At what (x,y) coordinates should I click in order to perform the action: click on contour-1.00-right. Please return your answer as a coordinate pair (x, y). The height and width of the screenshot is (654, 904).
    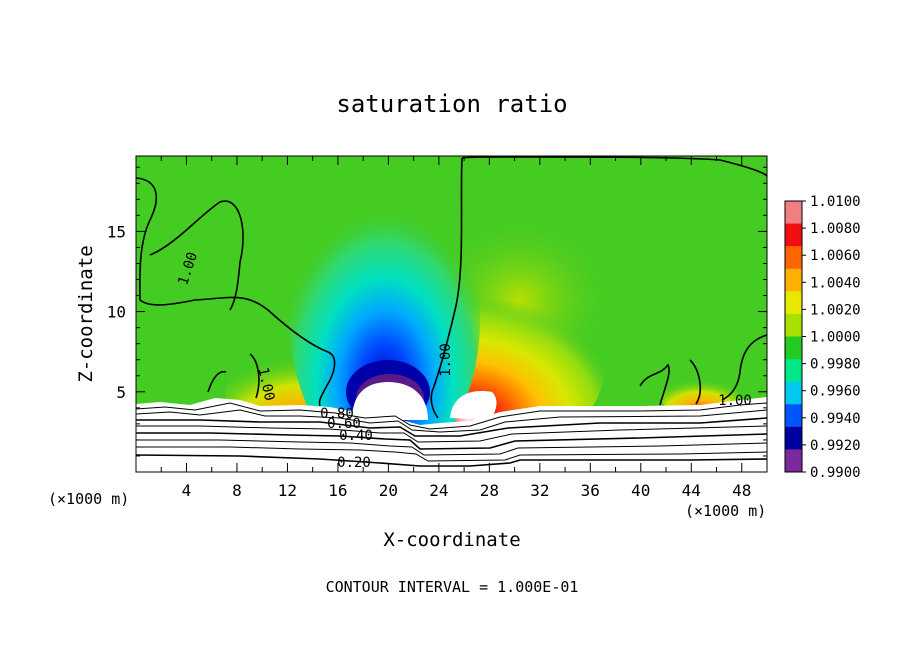
    Looking at the image, I should click on (744, 367).